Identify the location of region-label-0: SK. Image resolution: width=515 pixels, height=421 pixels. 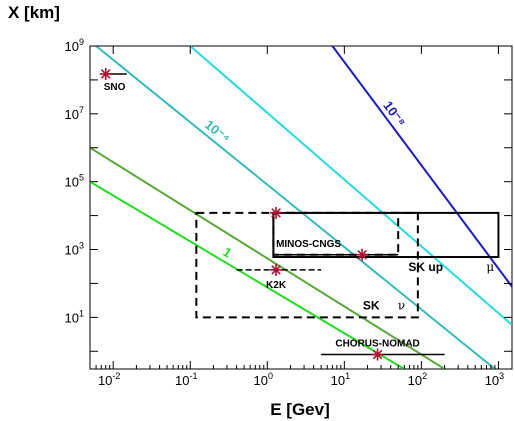
(371, 305).